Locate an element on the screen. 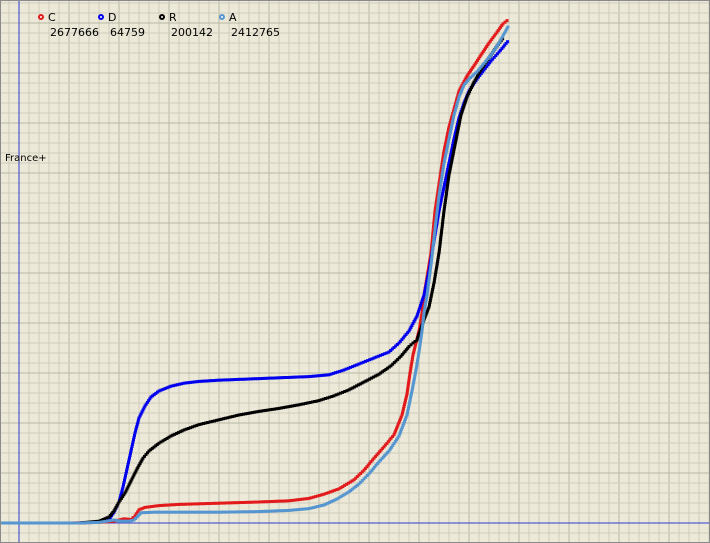  legend-marker-r is located at coordinates (162, 17).